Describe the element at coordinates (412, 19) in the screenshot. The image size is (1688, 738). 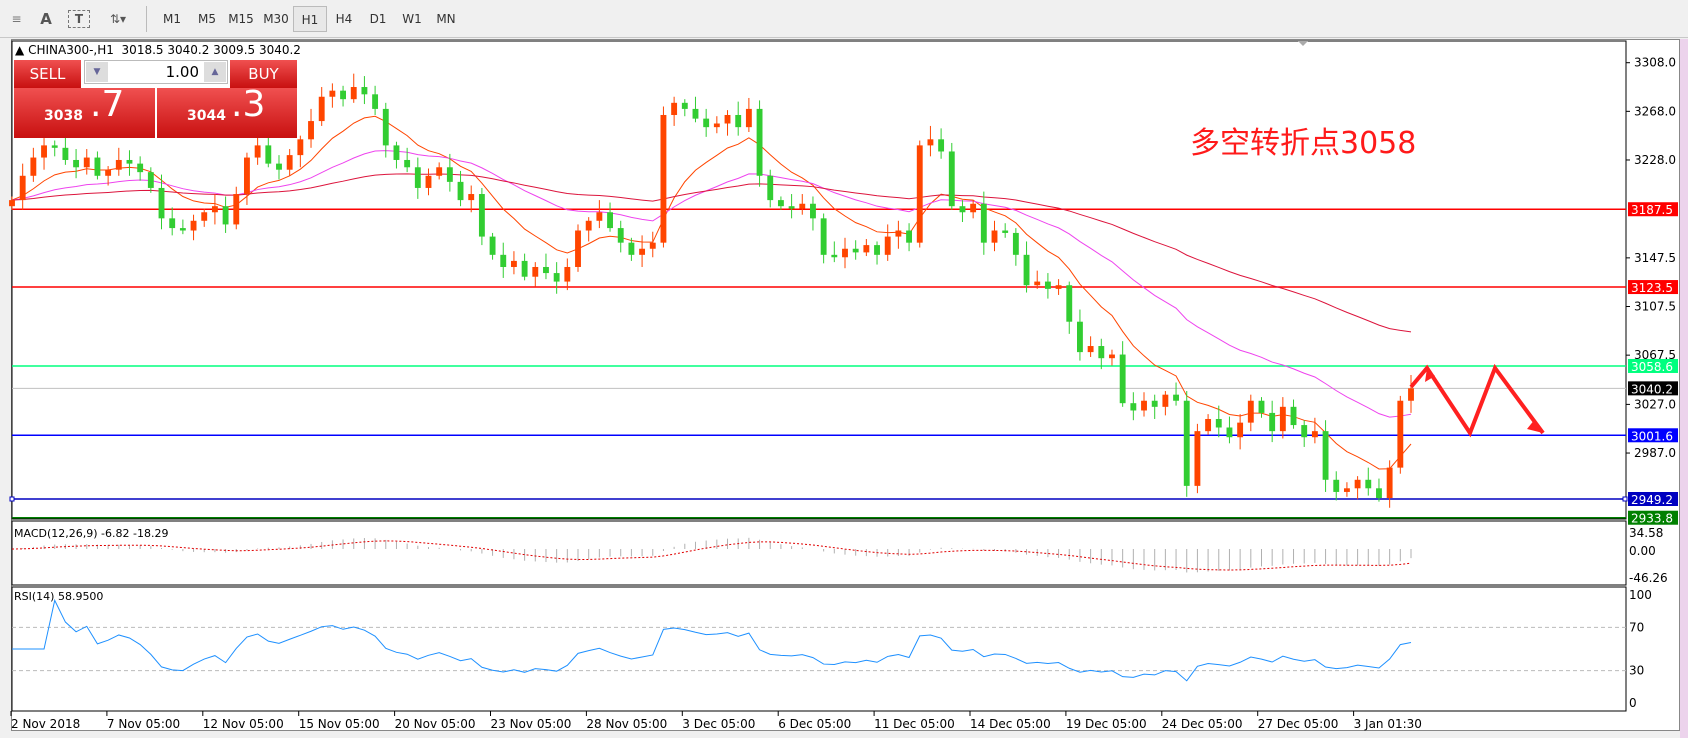
I see `timeframe-w1: W1` at that location.